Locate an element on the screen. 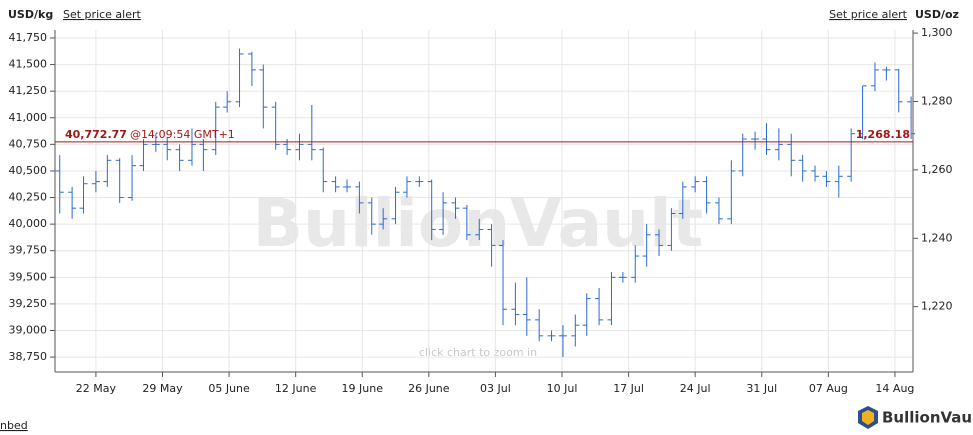 This screenshot has width=973, height=435. x-tick-label: 12 June is located at coordinates (296, 388).